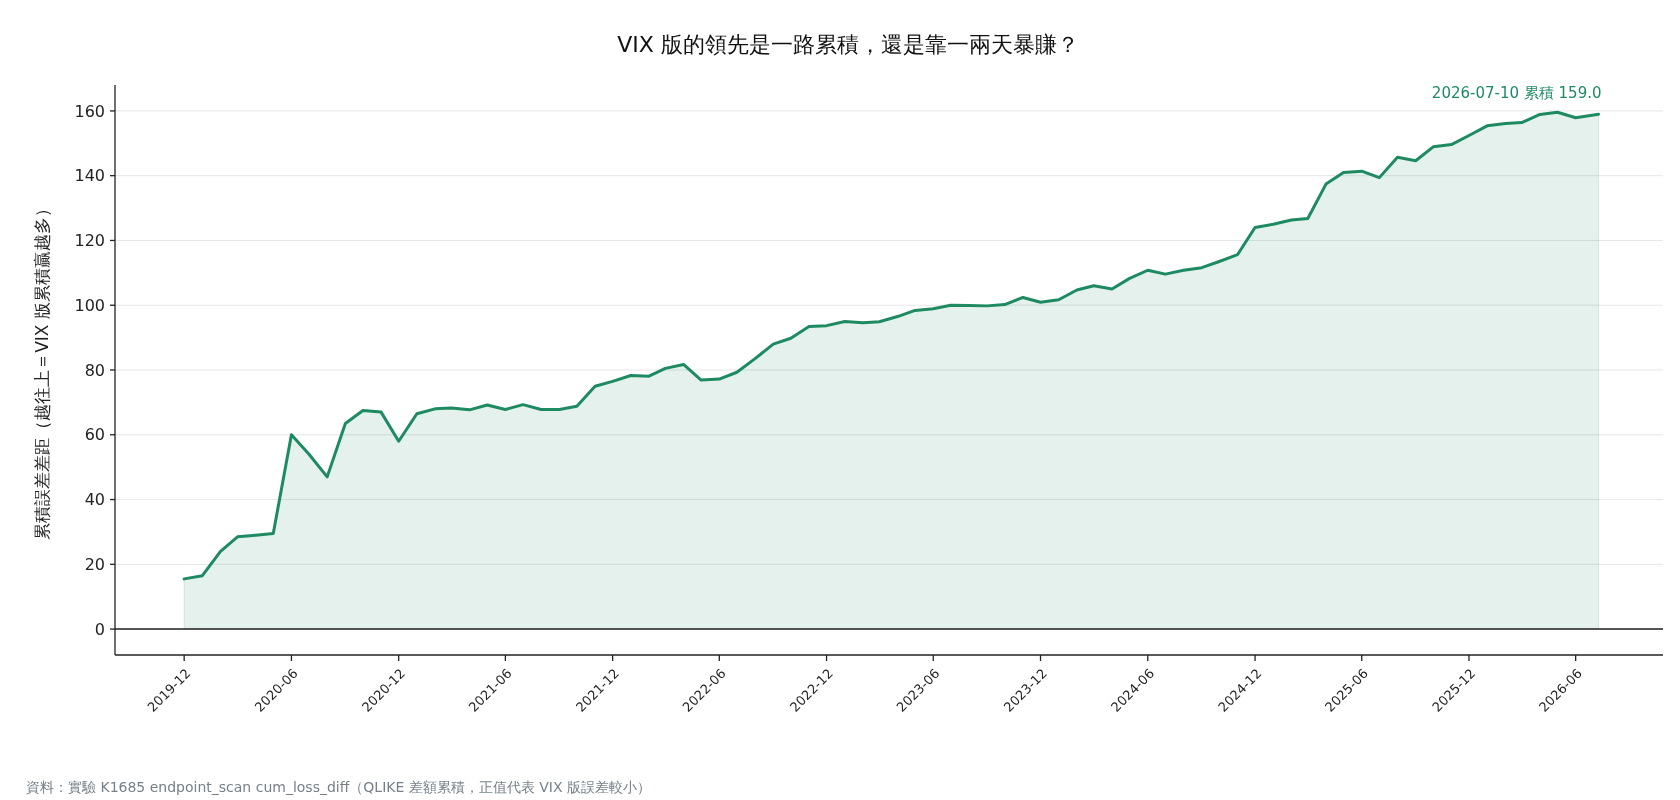 This screenshot has height=800, width=1680. I want to click on y-tick-label: 140, so click(89, 176).